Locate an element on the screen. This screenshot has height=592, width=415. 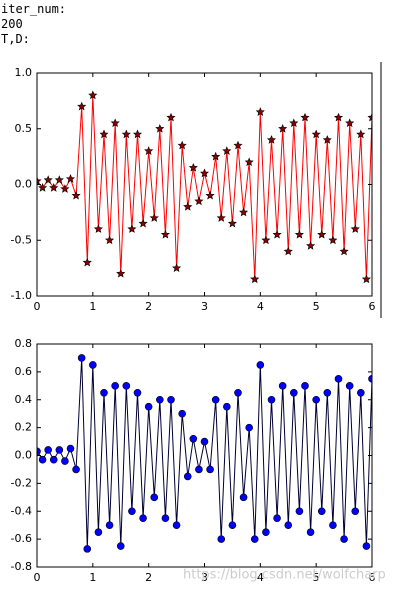
y-tick-label: -0.4 is located at coordinates (21, 510).